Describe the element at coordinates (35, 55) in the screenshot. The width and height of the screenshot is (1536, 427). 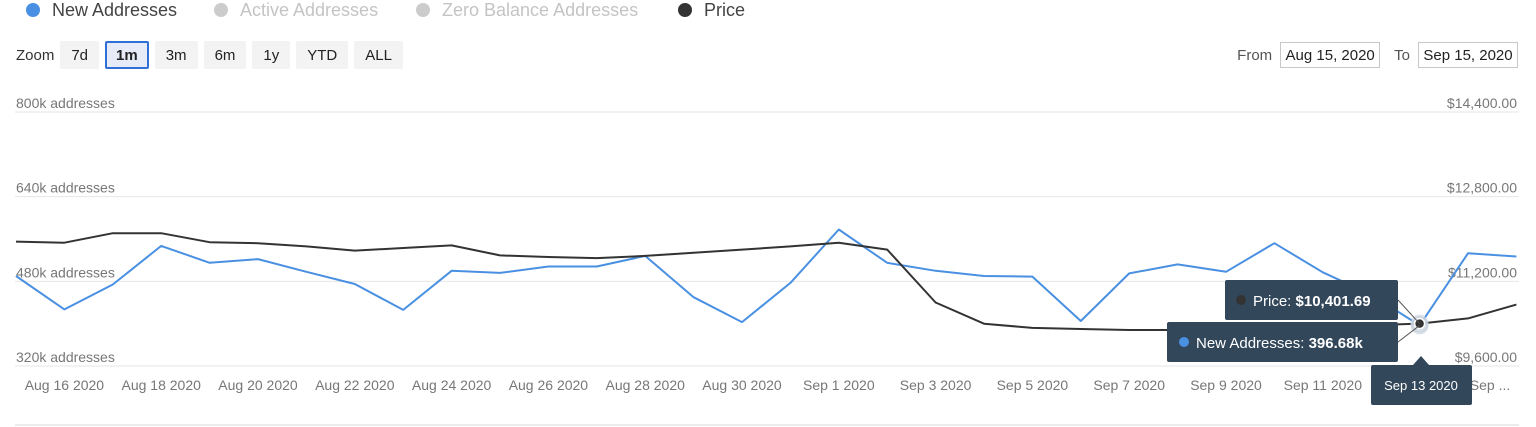
I see `zoom-label: Zoom` at that location.